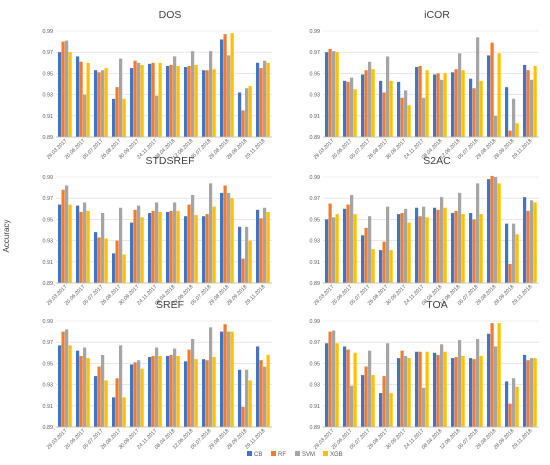  What do you see at coordinates (48, 263) in the screenshot?
I see `y-tick-label: 0.91` at bounding box center [48, 263].